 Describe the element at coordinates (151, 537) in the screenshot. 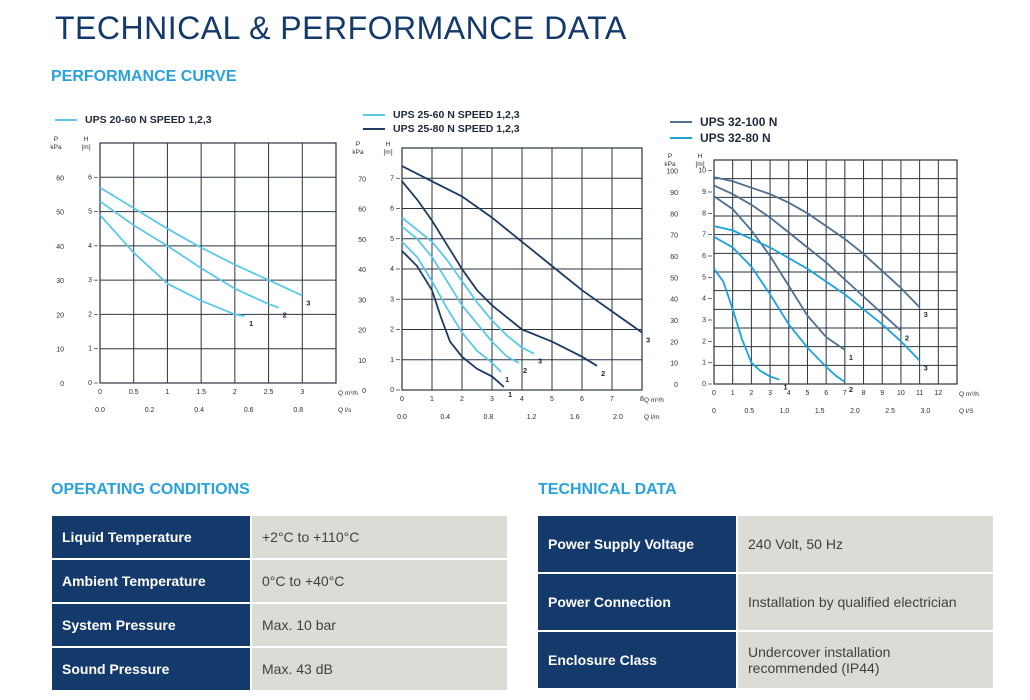

I see `row-key: Liquid Temperature` at that location.